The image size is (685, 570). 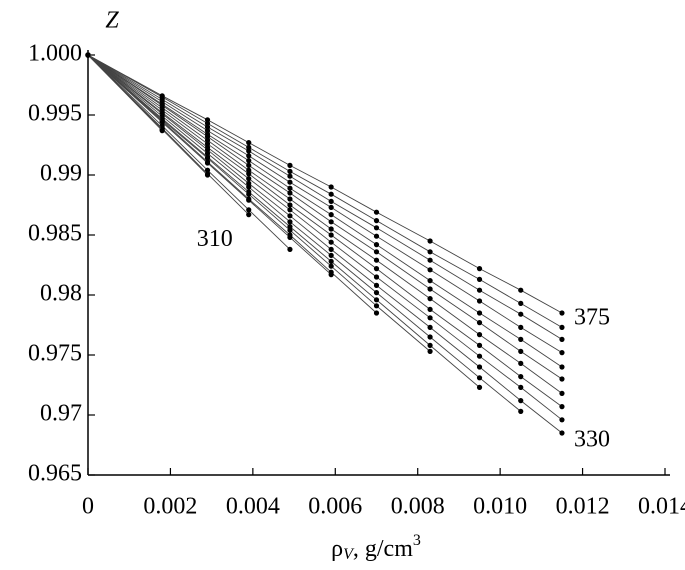 What do you see at coordinates (215, 239) in the screenshot?
I see `annotation: 310` at bounding box center [215, 239].